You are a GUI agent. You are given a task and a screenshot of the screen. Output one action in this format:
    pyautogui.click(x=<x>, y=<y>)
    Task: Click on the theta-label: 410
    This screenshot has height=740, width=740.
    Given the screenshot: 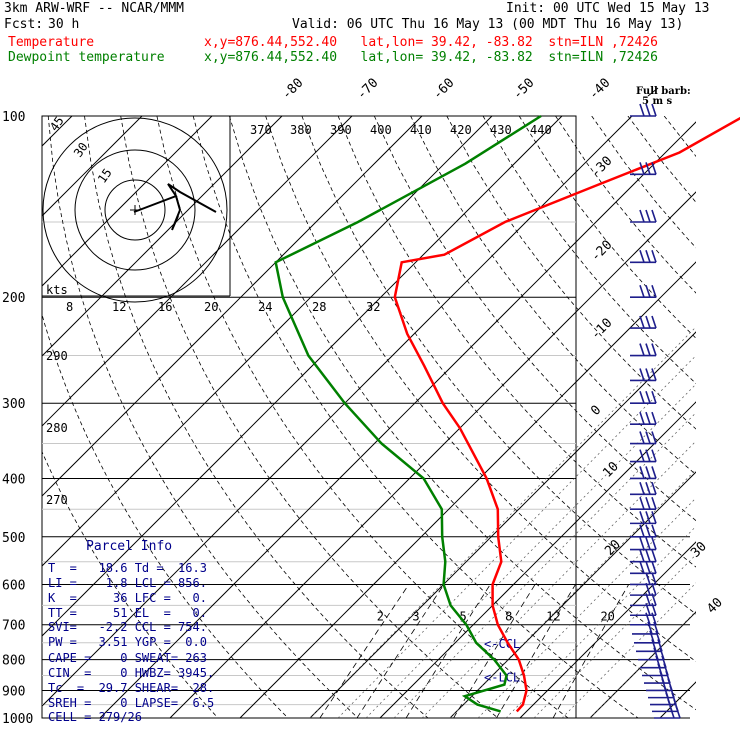 What is the action you would take?
    pyautogui.click(x=421, y=130)
    